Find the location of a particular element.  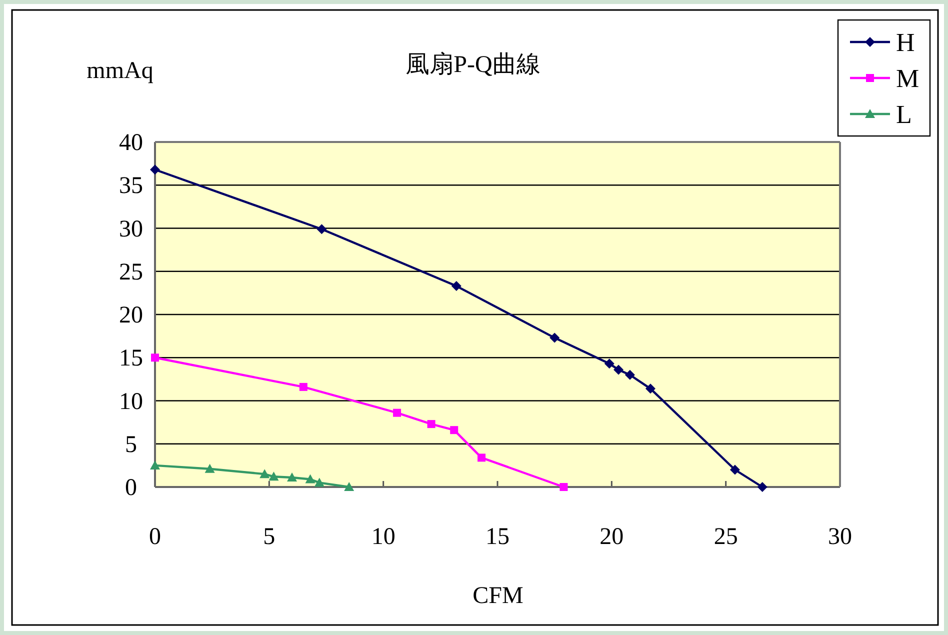

y-tick-label: 35 is located at coordinates (131, 186).